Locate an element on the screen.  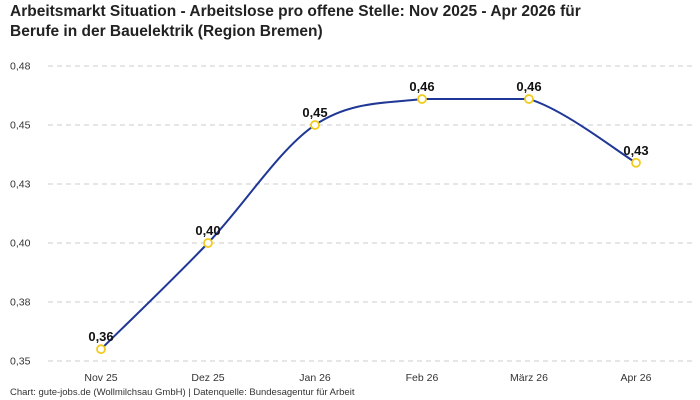
y-tick-label: 0,45 is located at coordinates (20, 126).